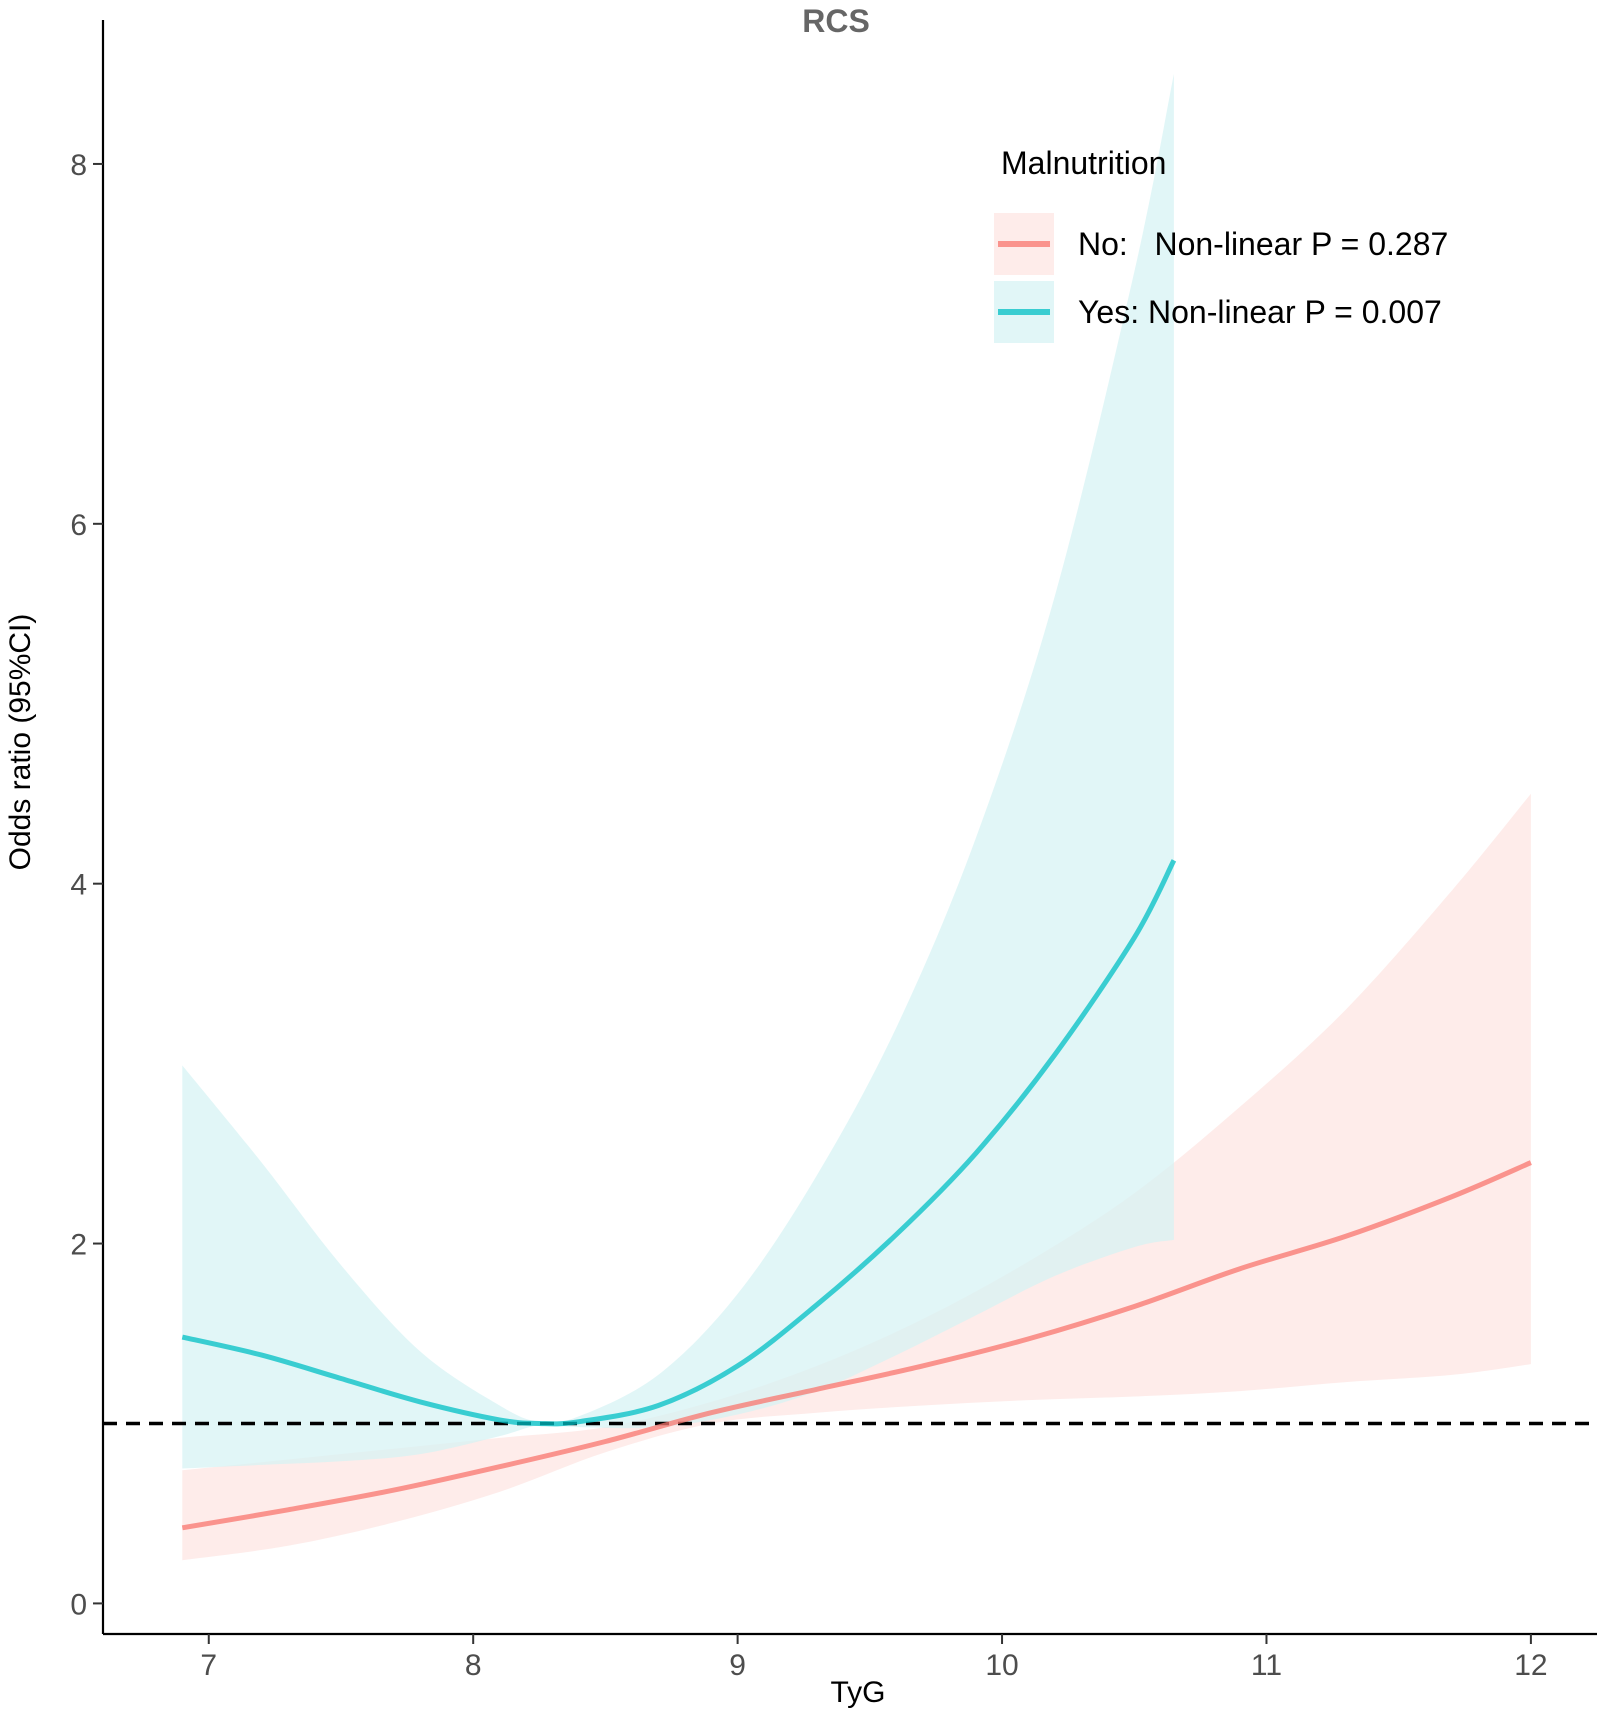  What do you see at coordinates (473, 1665) in the screenshot?
I see `x-tick-label: 8` at bounding box center [473, 1665].